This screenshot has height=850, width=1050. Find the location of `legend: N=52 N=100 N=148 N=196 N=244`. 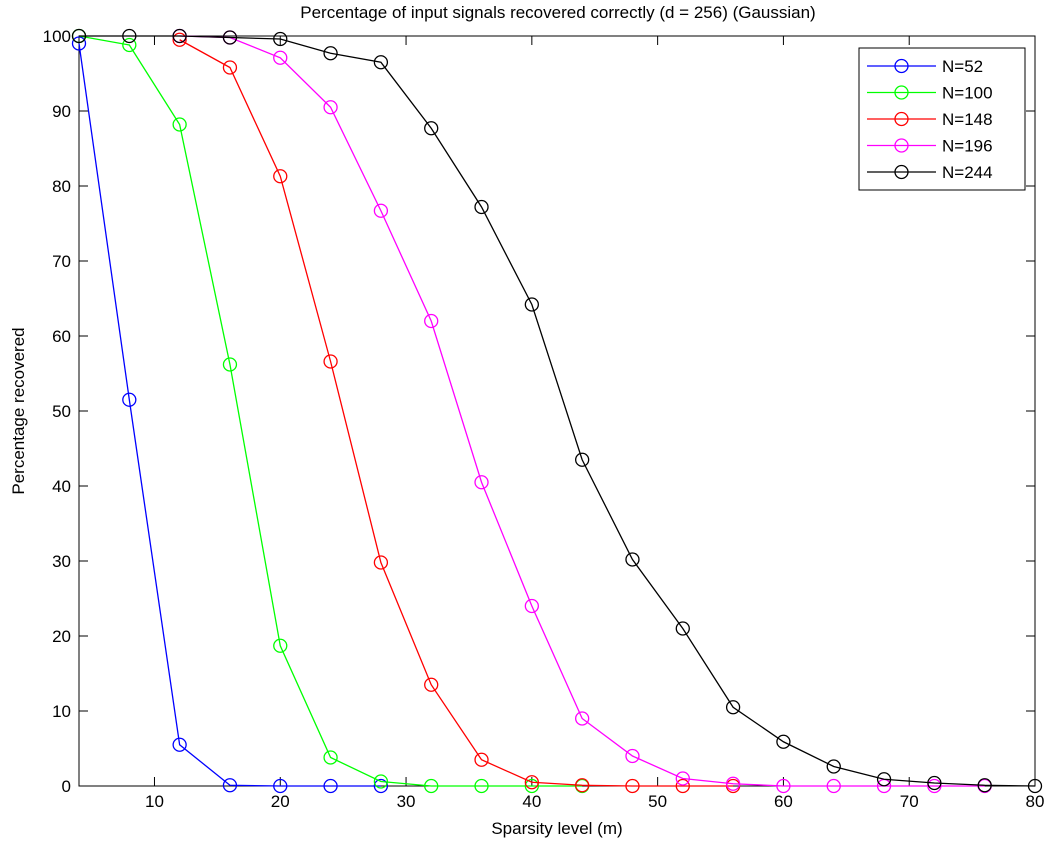

legend: N=52 N=100 N=148 N=196 N=244 is located at coordinates (942, 119).